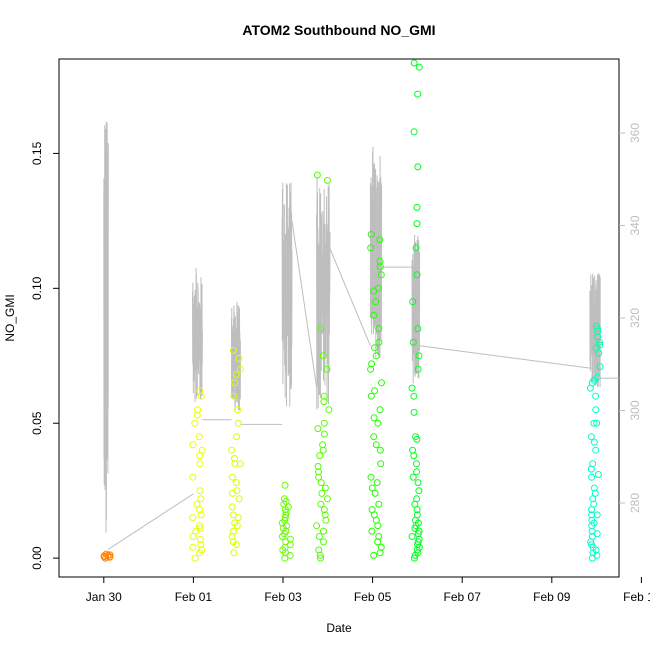 The width and height of the screenshot is (650, 650). Describe the element at coordinates (635, 503) in the screenshot. I see `y2-tick-label: 280` at that location.